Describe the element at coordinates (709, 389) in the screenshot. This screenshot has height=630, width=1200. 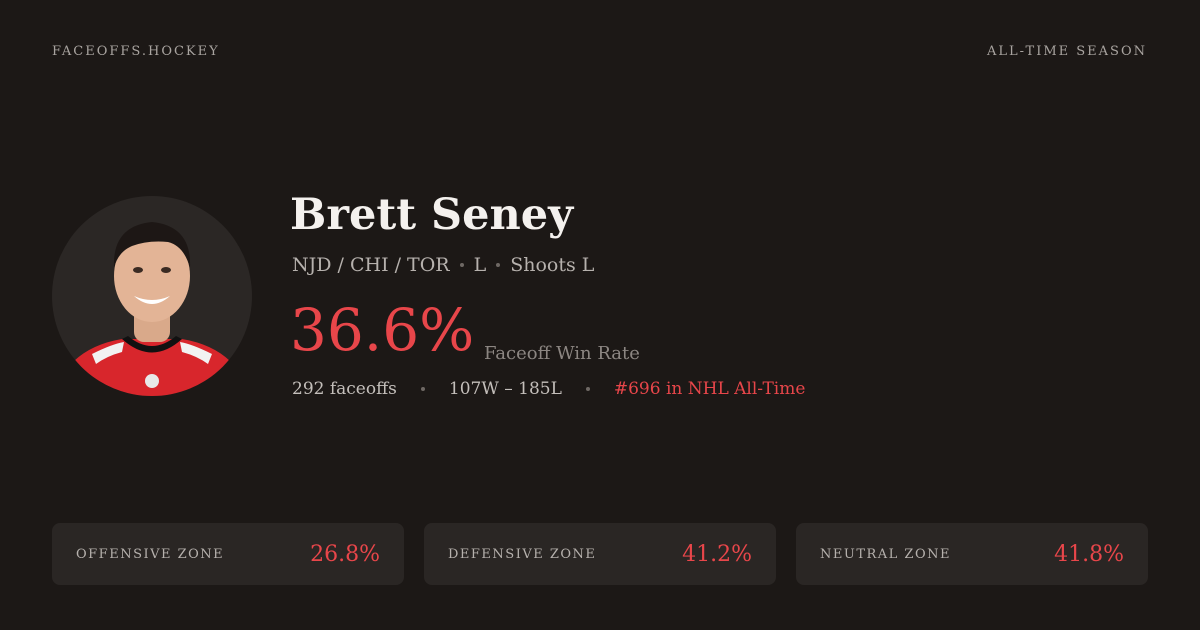
I see `rank: #696 in NHL All-Time` at that location.